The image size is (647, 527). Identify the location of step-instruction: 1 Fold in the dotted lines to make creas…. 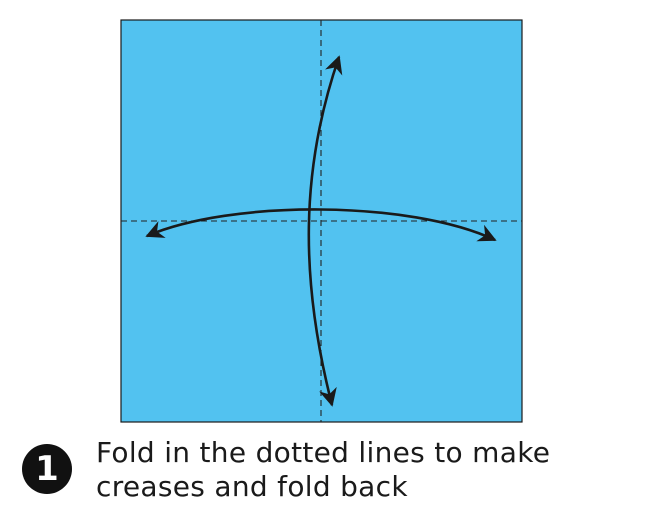
(327, 472).